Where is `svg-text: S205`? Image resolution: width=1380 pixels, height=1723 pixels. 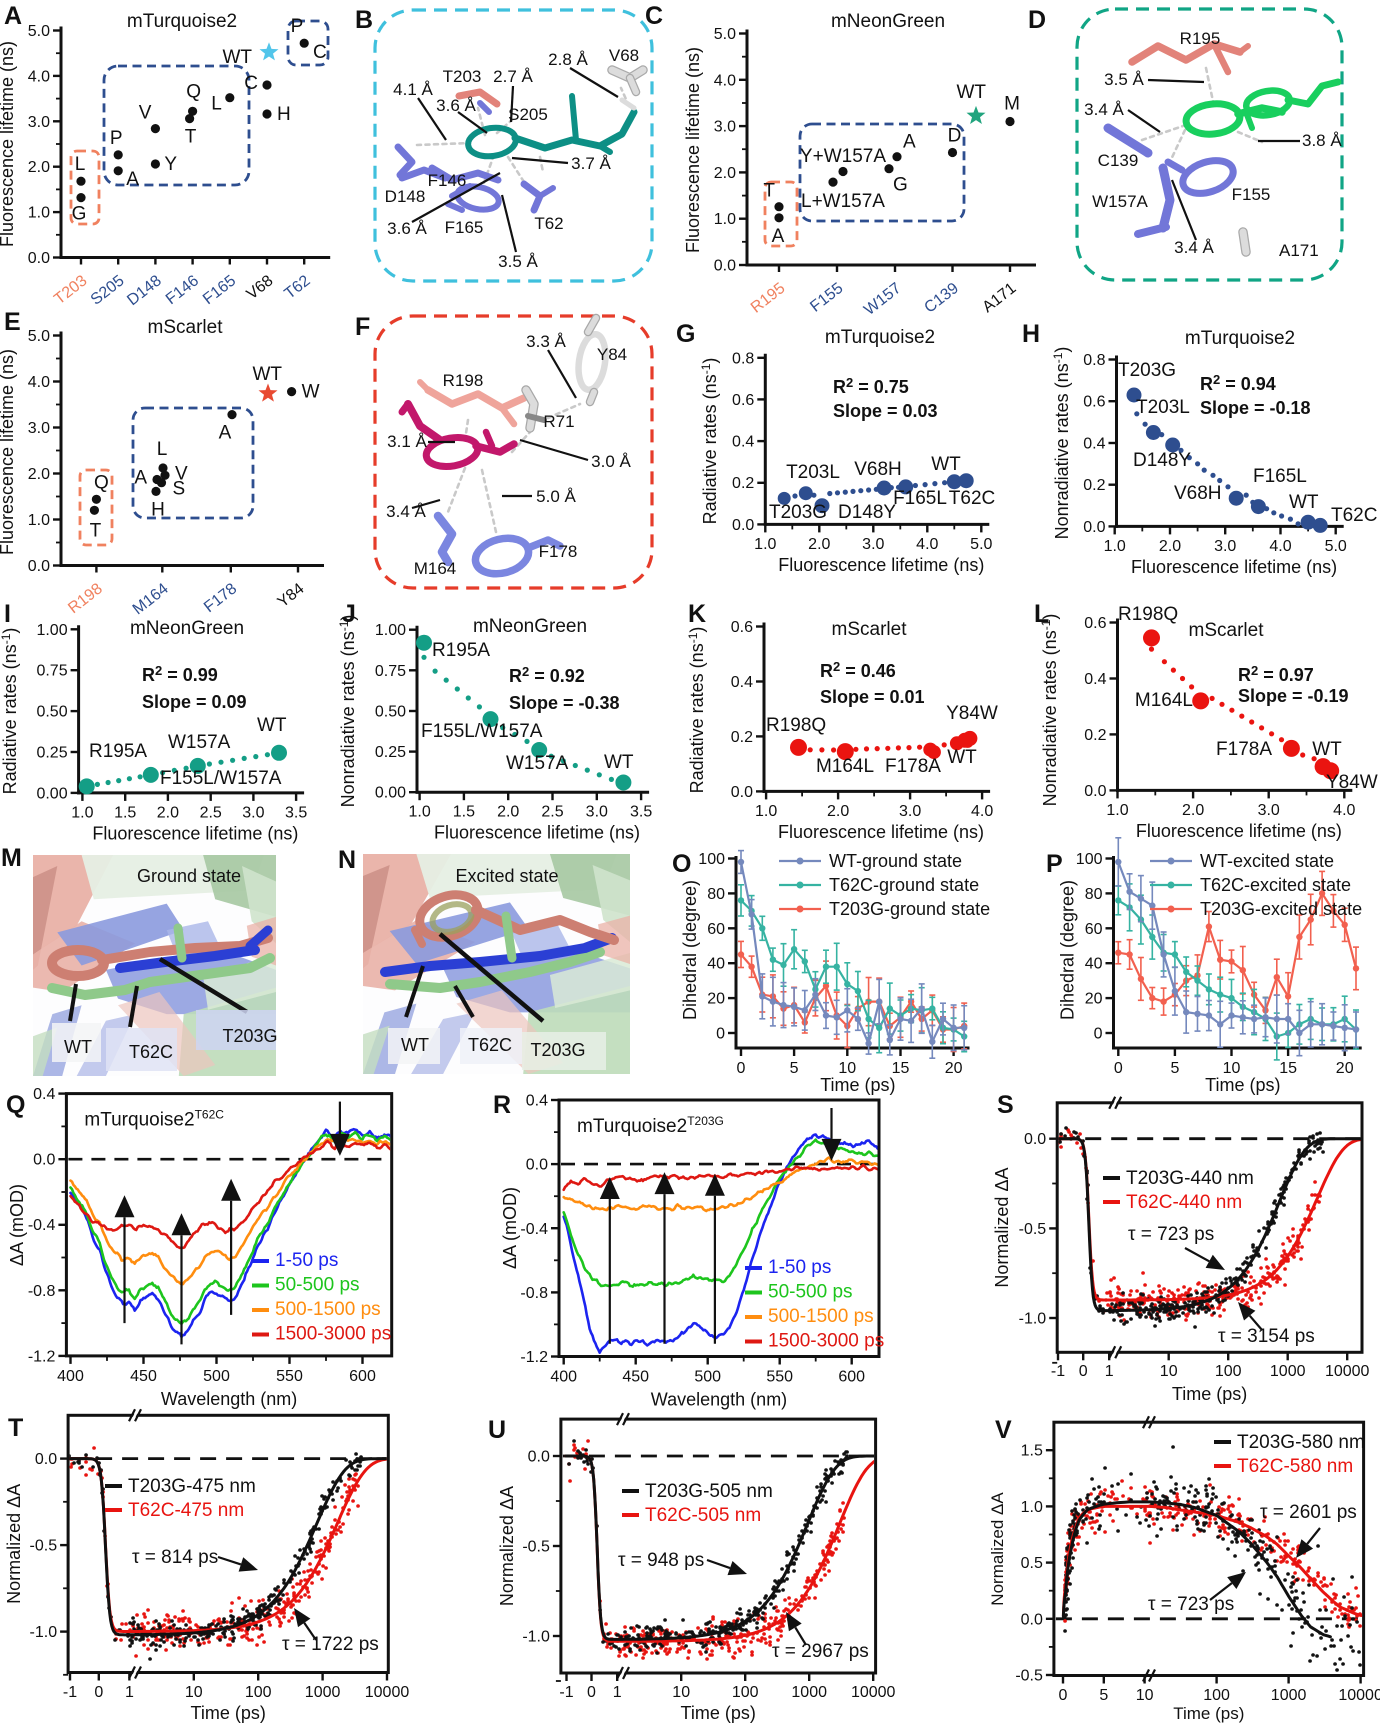 svg-text: S205 is located at coordinates (528, 114).